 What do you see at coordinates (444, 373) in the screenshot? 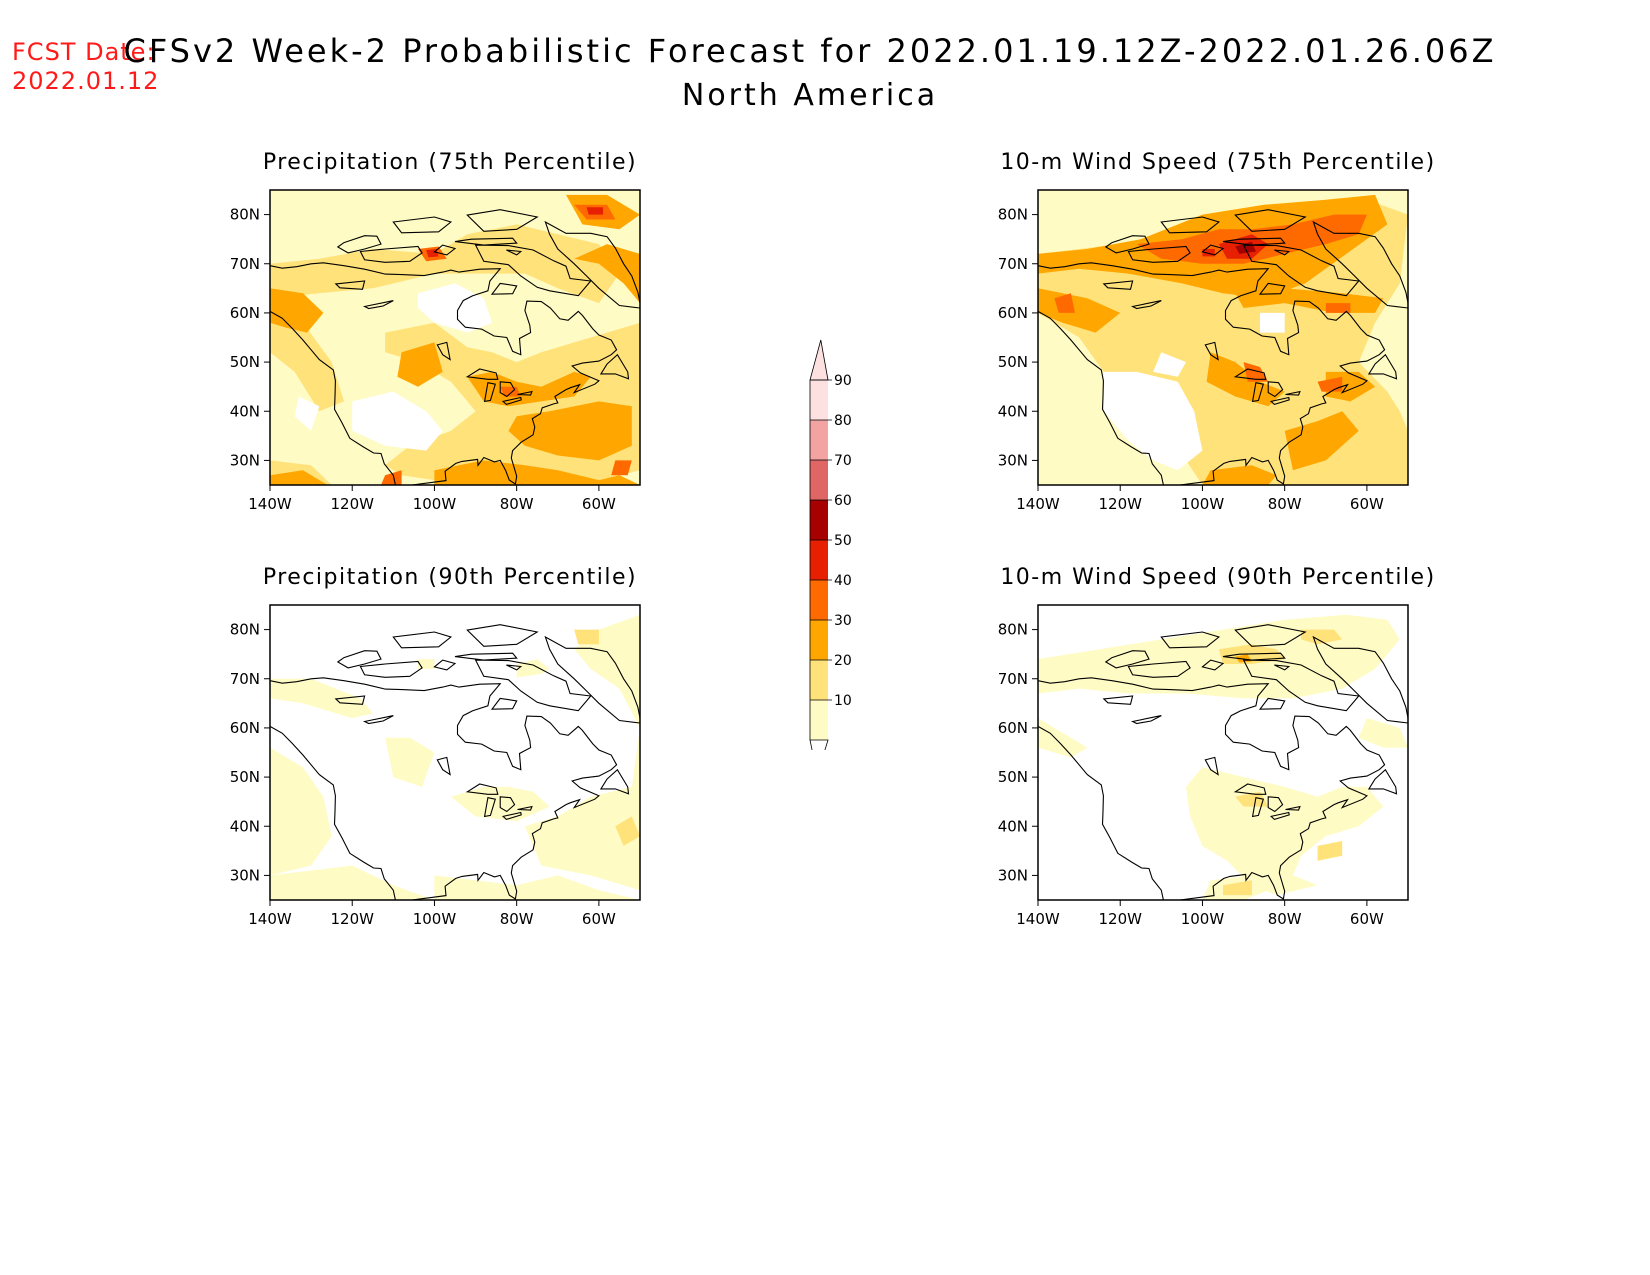
I see `coastline` at bounding box center [444, 373].